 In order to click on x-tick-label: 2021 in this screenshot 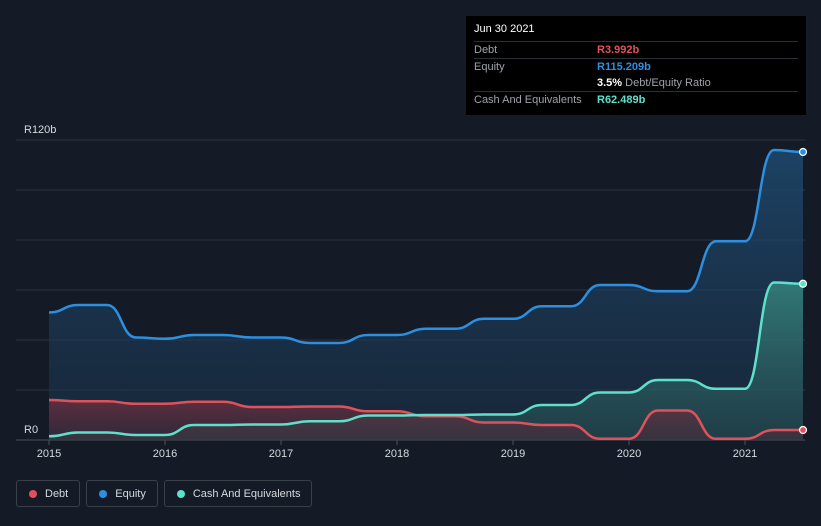, I will do `click(745, 454)`.